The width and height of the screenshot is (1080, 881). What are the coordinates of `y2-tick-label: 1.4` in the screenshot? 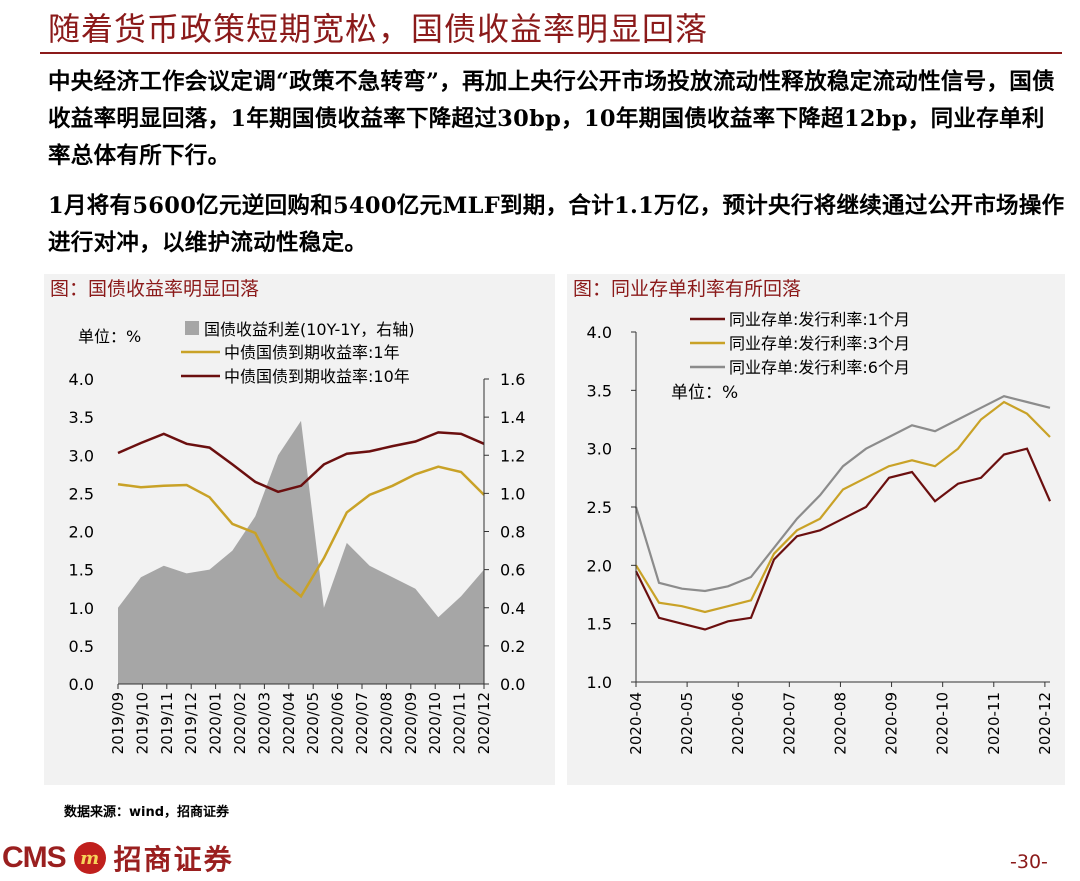 It's located at (512, 417).